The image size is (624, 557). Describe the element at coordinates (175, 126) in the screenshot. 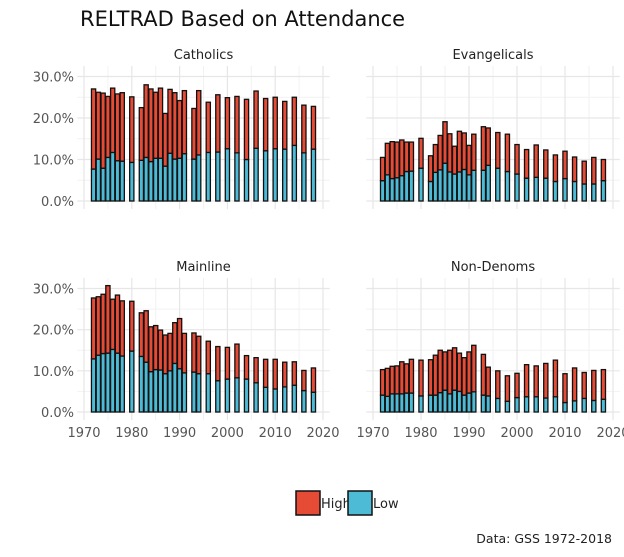

I see `bar-high-1989` at that location.